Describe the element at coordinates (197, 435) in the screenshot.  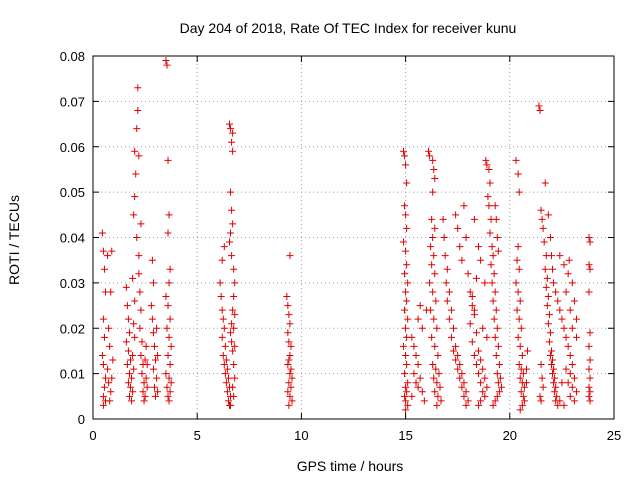
I see `x-tick-label: 5` at that location.